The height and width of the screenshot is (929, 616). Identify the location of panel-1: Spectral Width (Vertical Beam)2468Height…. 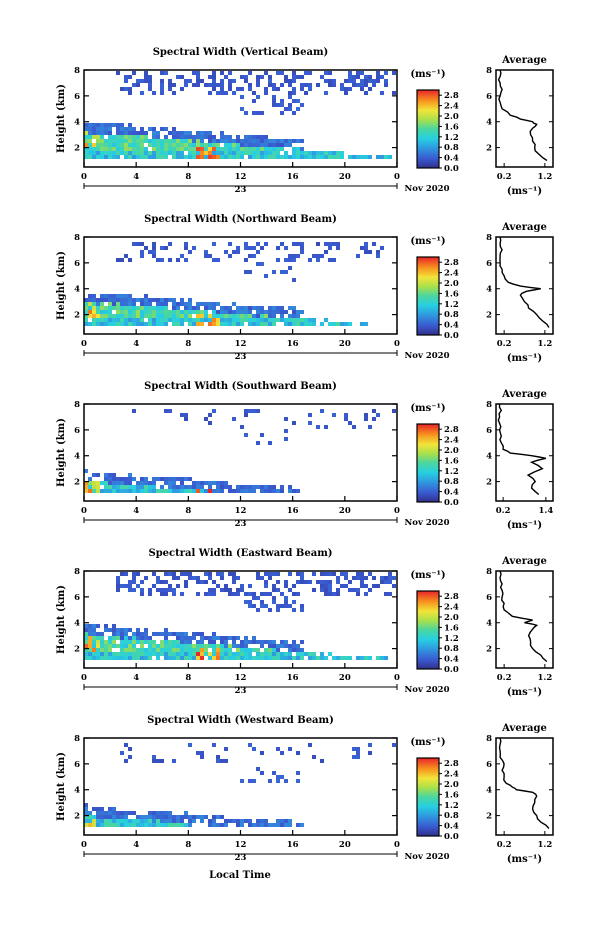
(305, 122).